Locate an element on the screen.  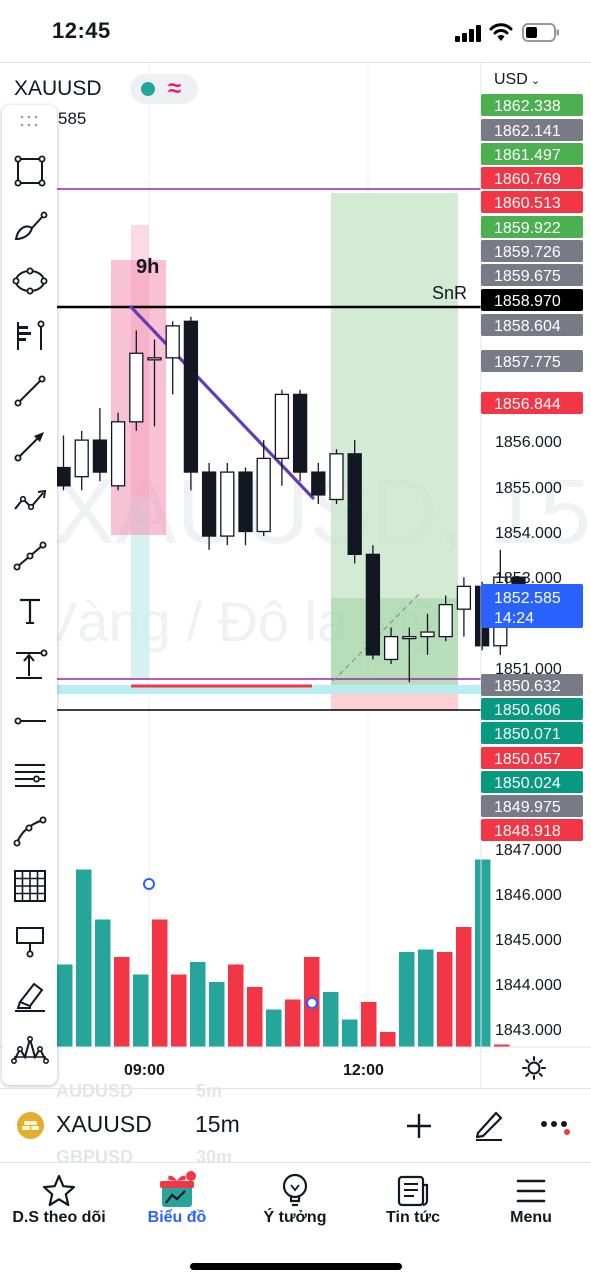
volume-group is located at coordinates (283, 953).